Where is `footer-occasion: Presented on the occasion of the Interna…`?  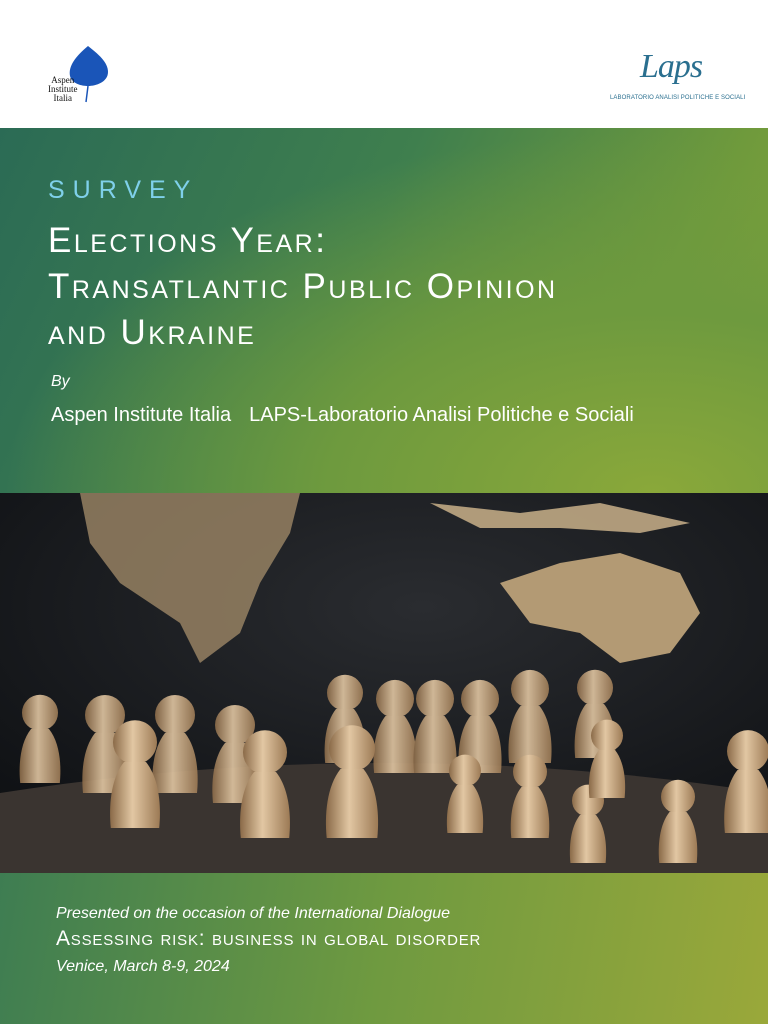 footer-occasion: Presented on the occasion of the Interna… is located at coordinates (253, 913).